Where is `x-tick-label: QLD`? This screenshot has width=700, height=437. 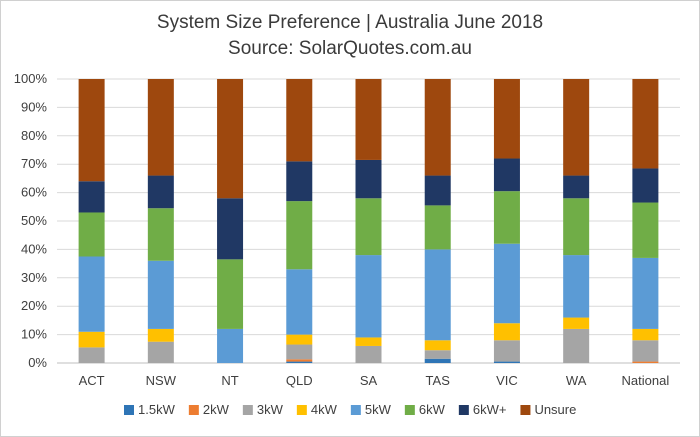 x-tick-label: QLD is located at coordinates (299, 380).